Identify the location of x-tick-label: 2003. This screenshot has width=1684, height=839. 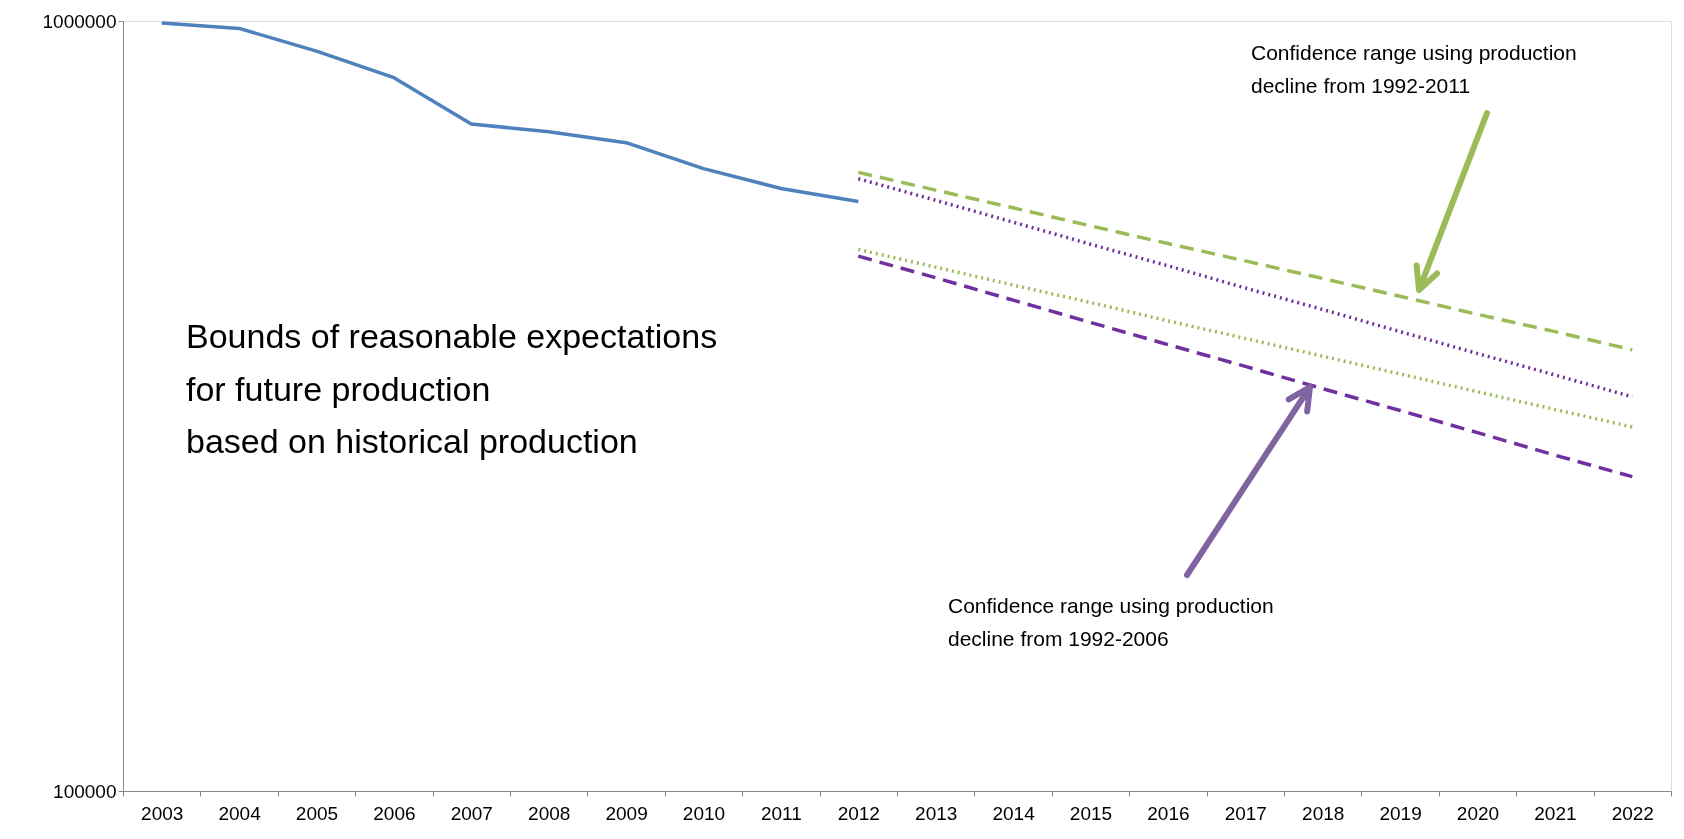
(162, 813).